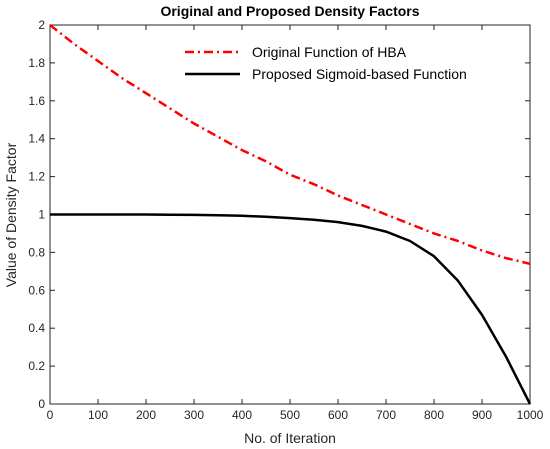 The height and width of the screenshot is (449, 550). Describe the element at coordinates (41, 215) in the screenshot. I see `y-tick-label: 1` at that location.